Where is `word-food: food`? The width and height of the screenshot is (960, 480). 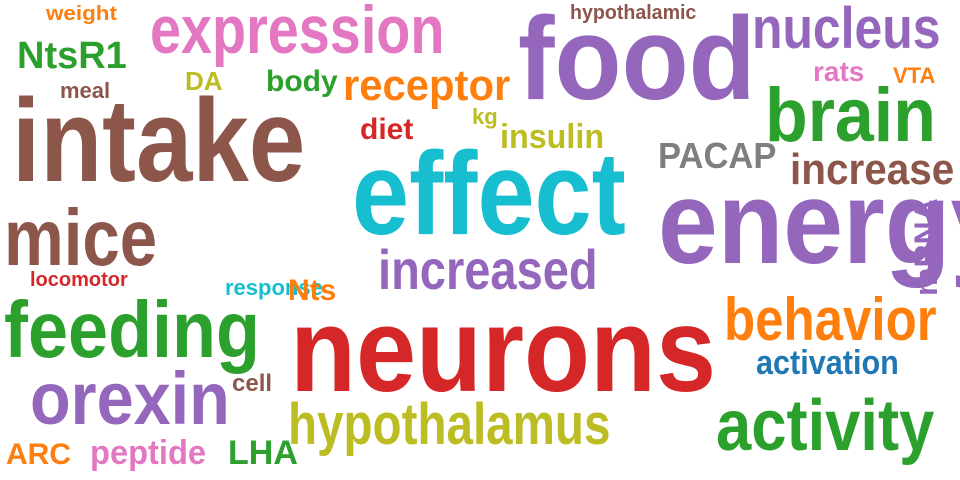 word-food: food is located at coordinates (637, 62).